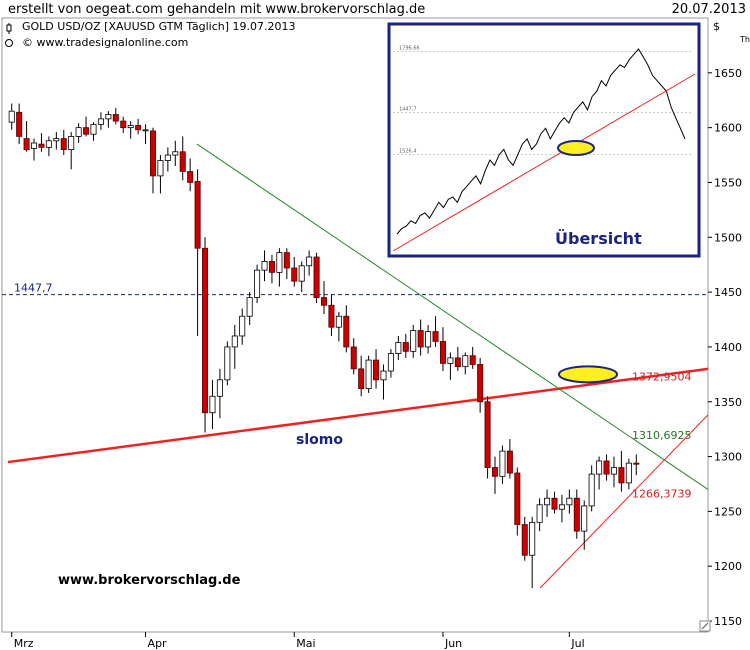 The width and height of the screenshot is (750, 650). I want to click on y-tick-label: 1250, so click(728, 511).